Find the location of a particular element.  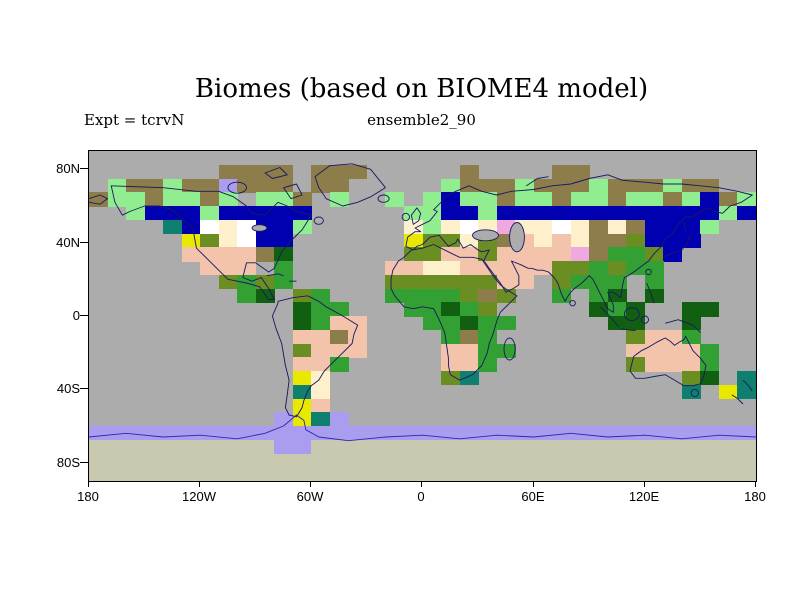

caspian-sea is located at coordinates (517, 237).